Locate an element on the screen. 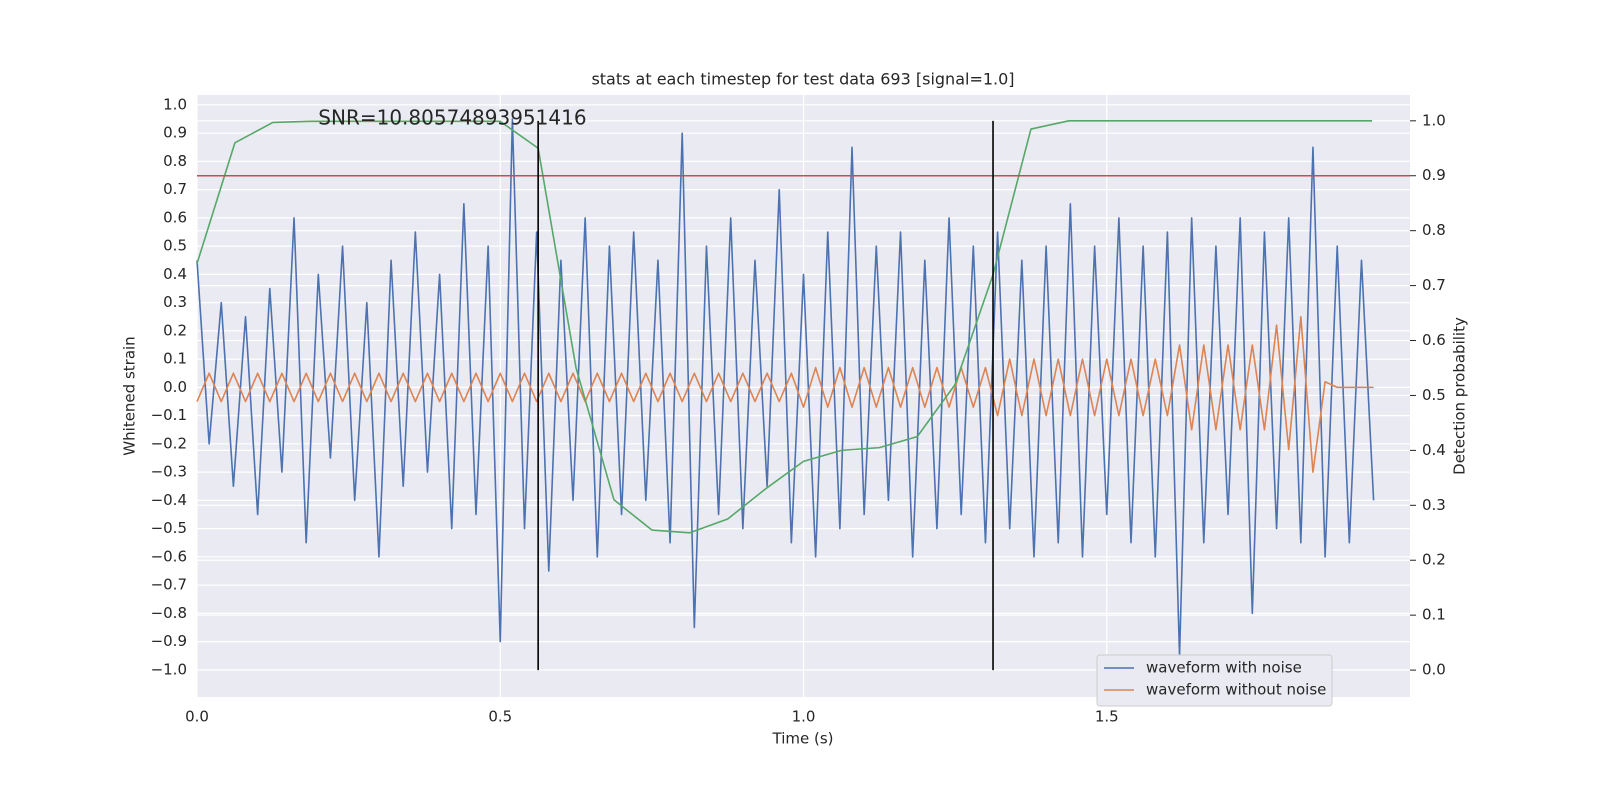 The height and width of the screenshot is (800, 1600). annotation: SNR=10.80574893951416 is located at coordinates (452, 118).